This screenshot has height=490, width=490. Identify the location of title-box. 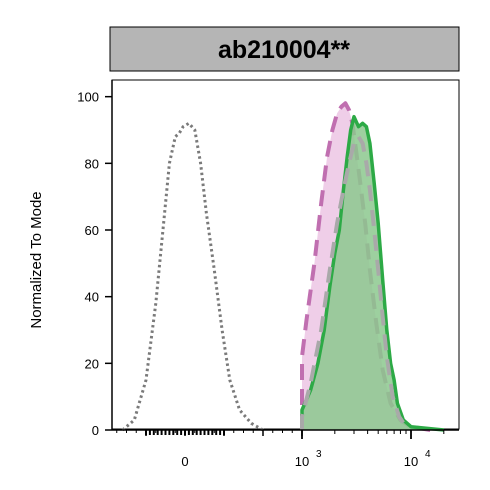
(284, 49).